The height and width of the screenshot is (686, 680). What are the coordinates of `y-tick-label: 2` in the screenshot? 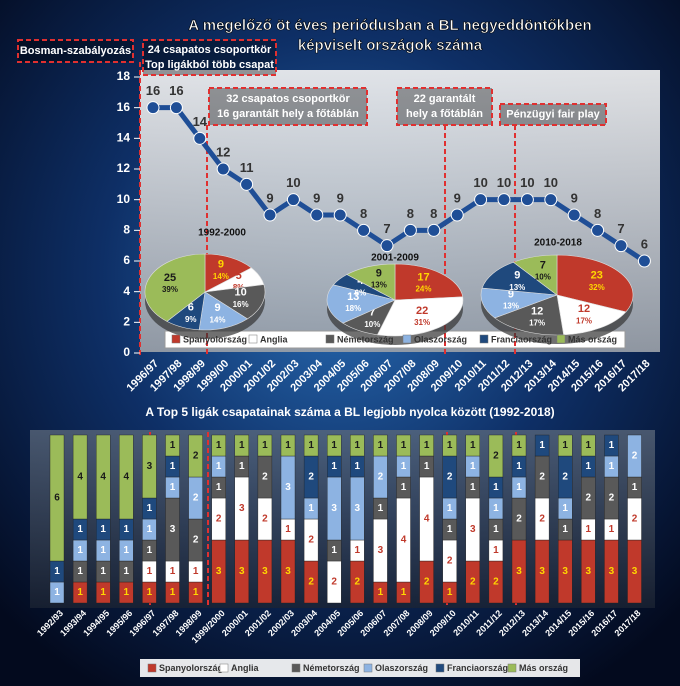 It's located at (126, 322).